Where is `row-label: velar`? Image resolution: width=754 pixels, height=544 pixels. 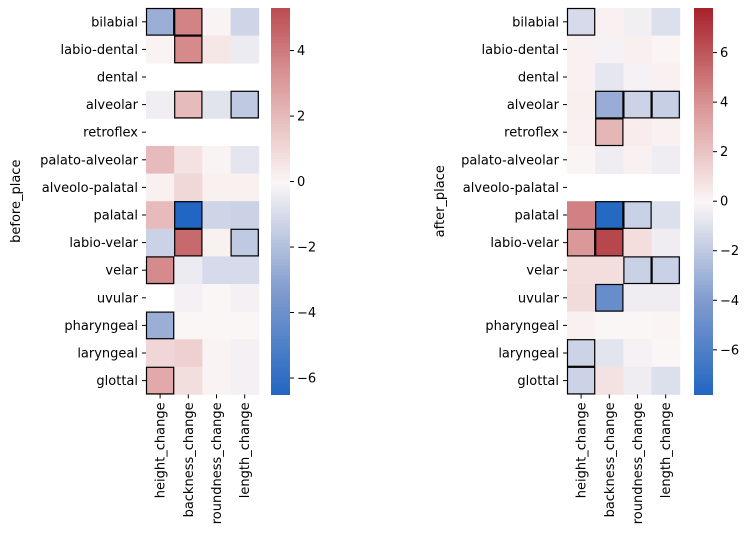 row-label: velar is located at coordinates (542, 271).